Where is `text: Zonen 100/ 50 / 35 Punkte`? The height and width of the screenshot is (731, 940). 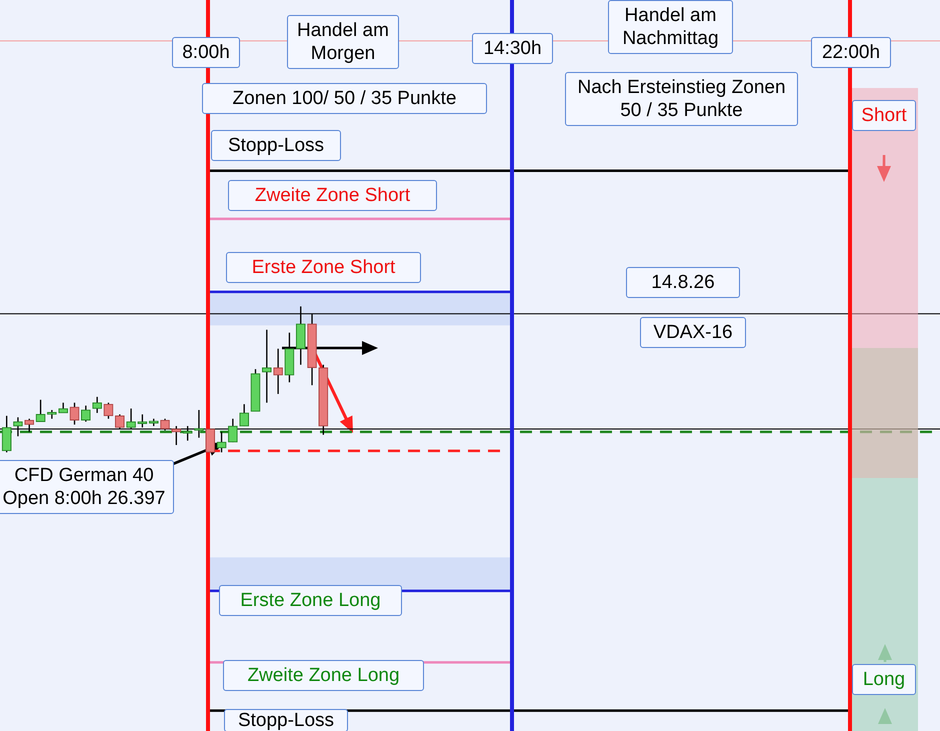
text: Zonen 100/ 50 / 35 Punkte is located at coordinates (344, 98).